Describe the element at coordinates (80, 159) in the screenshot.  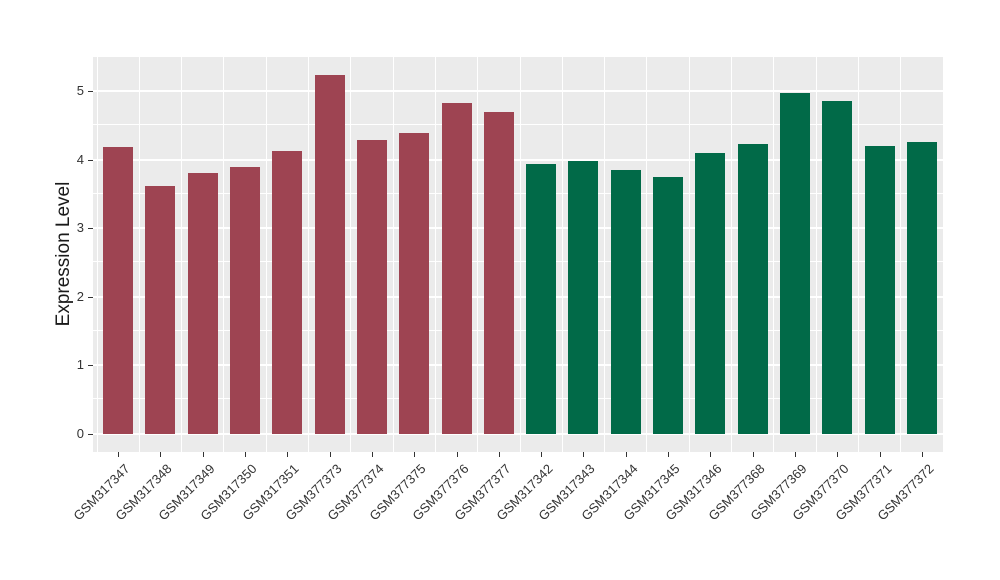
I see `y-tick-label: 4` at that location.